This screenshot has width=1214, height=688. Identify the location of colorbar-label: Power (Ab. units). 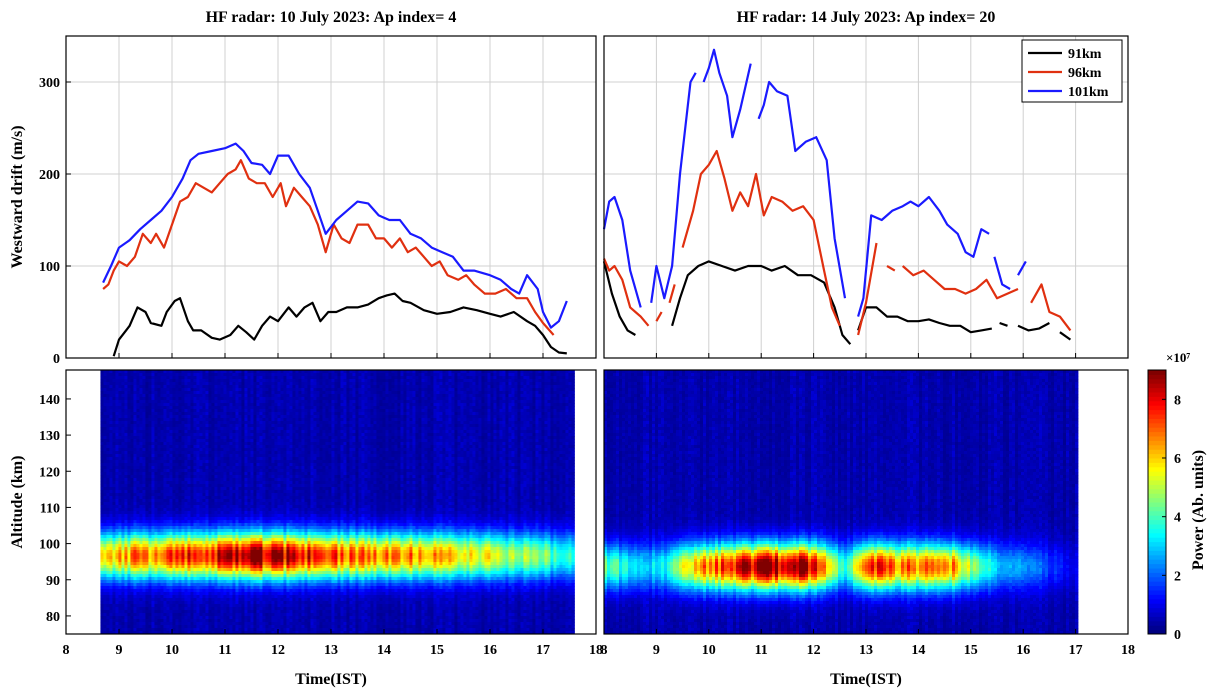
(1198, 510).